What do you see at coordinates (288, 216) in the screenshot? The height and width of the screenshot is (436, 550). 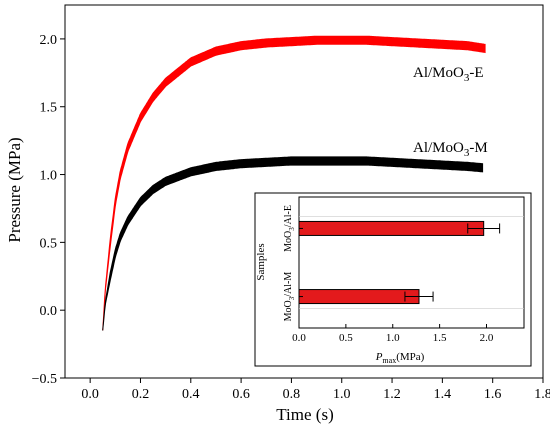 I see `inset-category-rest: /Al-E` at bounding box center [288, 216].